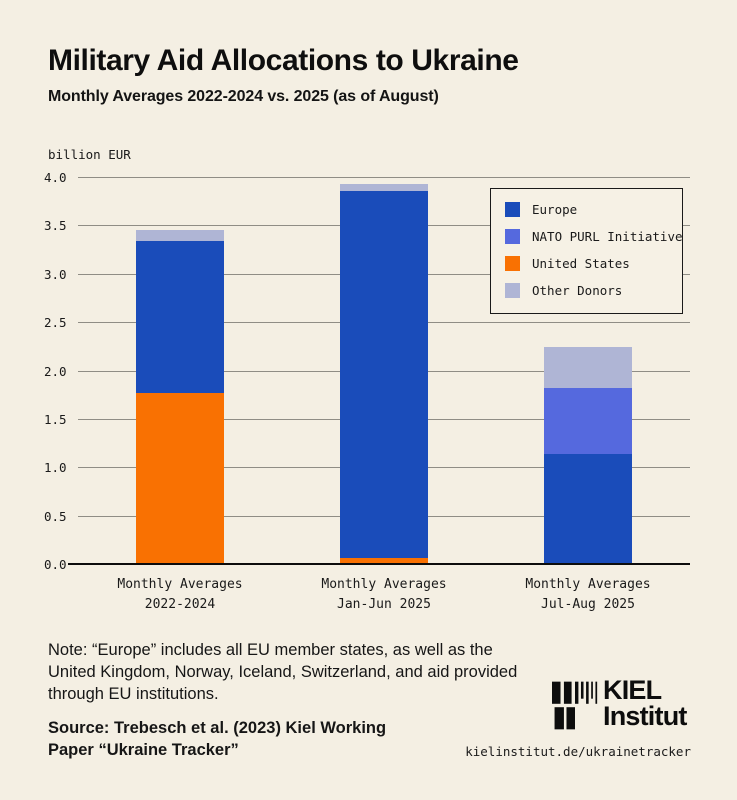 The image size is (737, 800). I want to click on kiel-institut-logo: KIEL Institut, so click(619, 706).